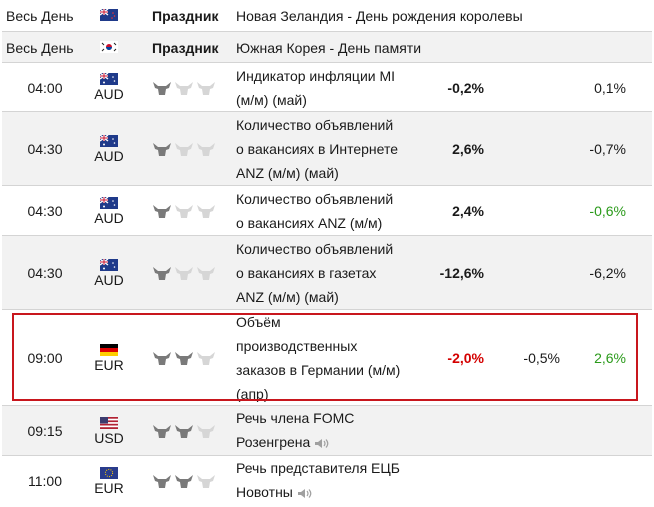 The image size is (654, 507). I want to click on event-name-line: (м/м) (май), so click(271, 99).